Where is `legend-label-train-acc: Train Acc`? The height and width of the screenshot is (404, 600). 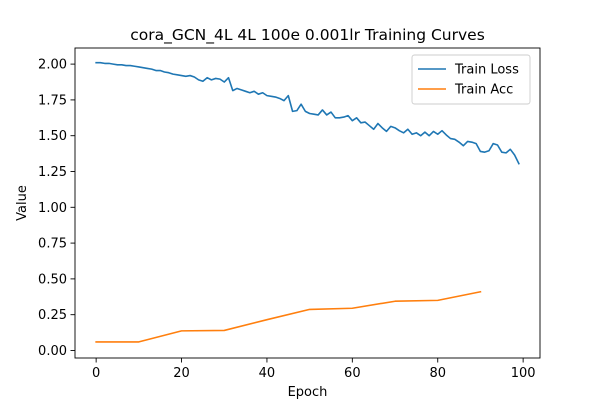 legend-label-train-acc: Train Acc is located at coordinates (483, 90).